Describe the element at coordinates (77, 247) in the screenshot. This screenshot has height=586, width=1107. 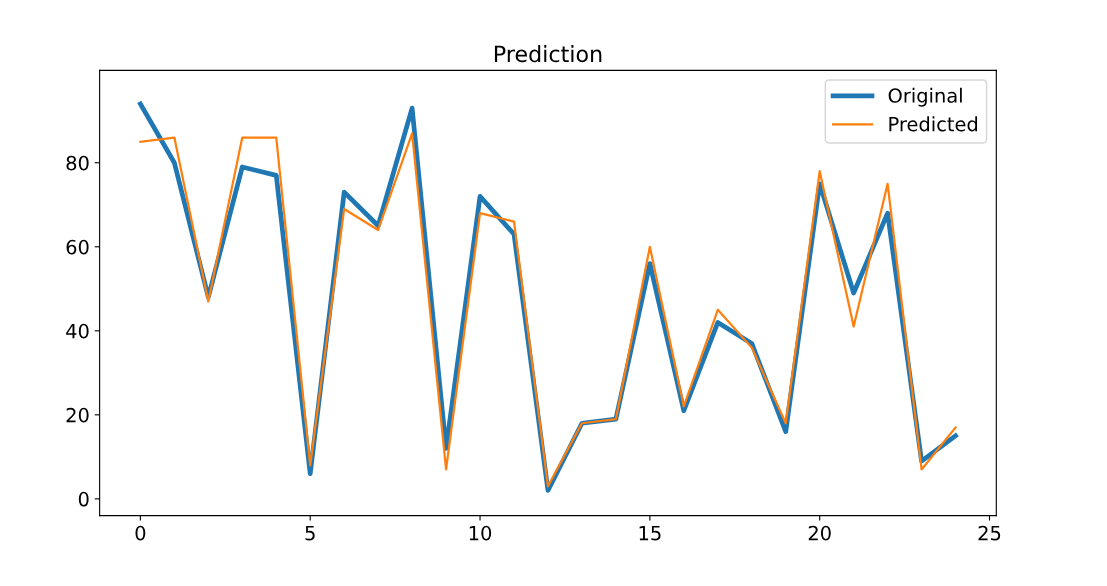
I see `y-tick-label: 60` at that location.